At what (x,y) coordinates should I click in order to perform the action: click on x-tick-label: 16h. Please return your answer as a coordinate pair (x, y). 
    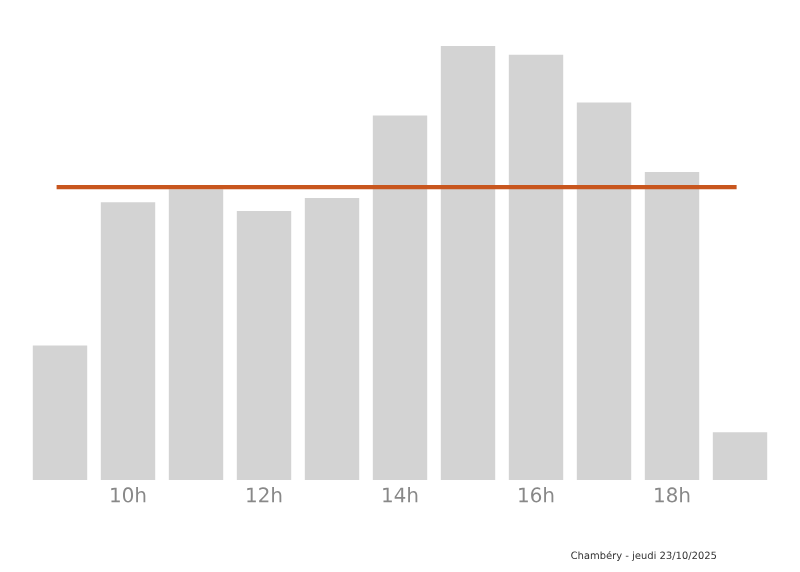
    Looking at the image, I should click on (536, 495).